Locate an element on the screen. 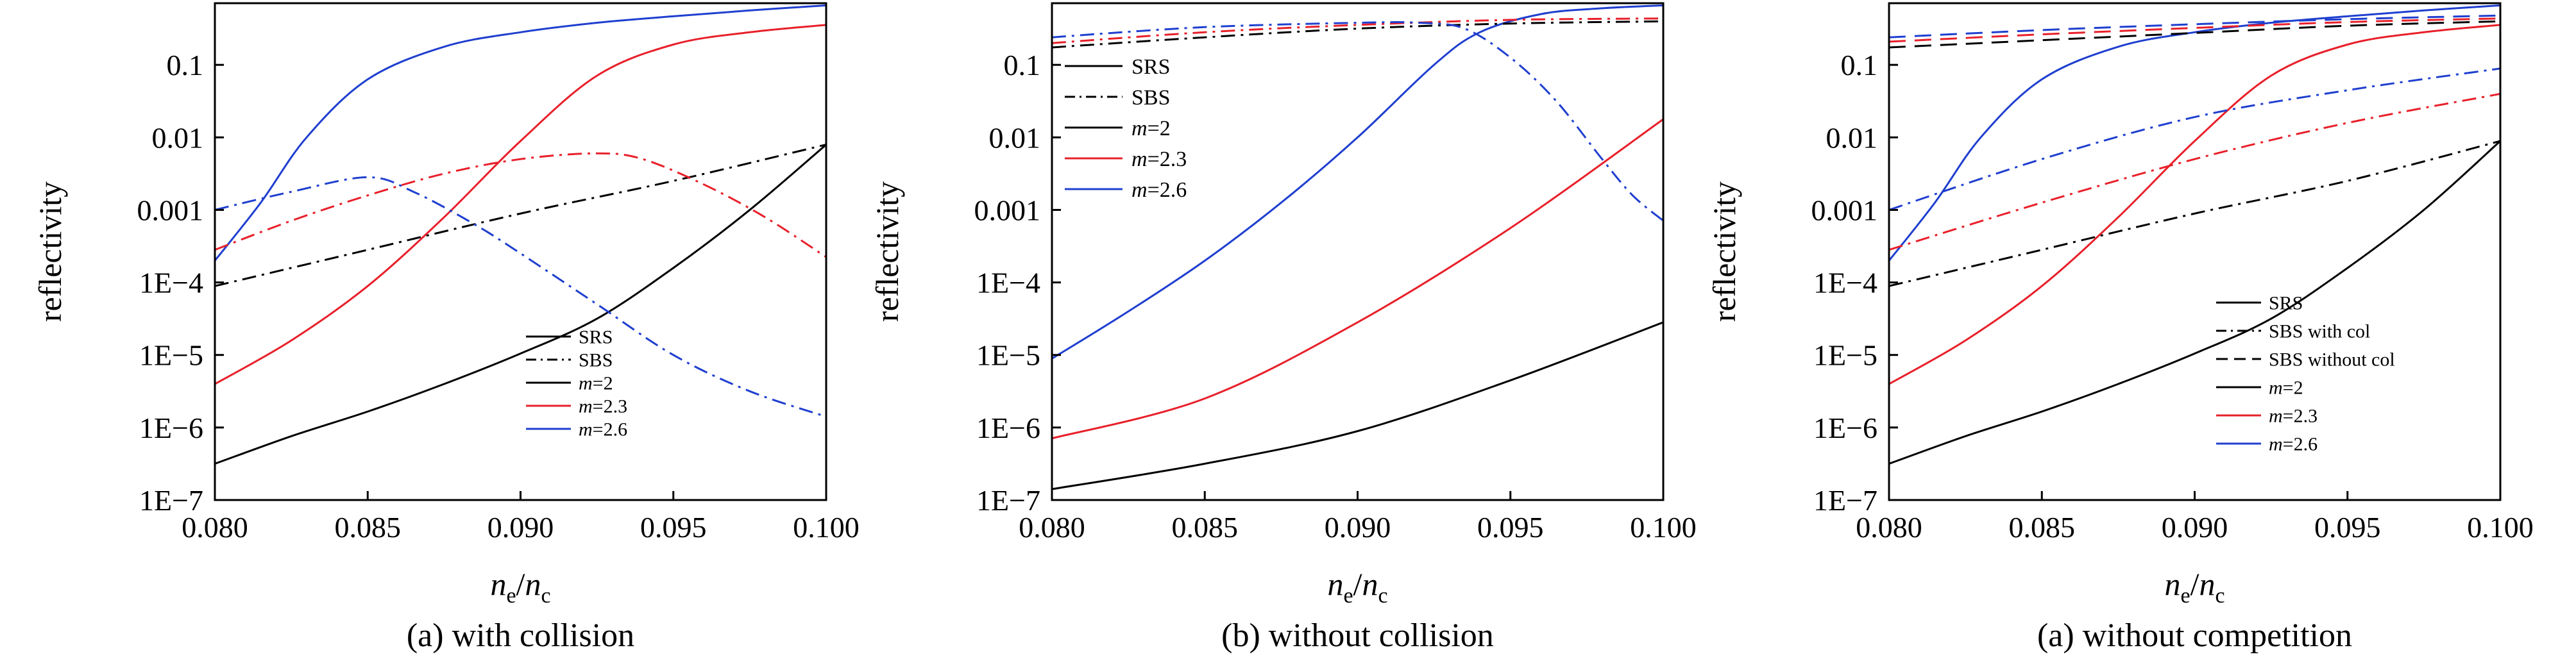 This screenshot has height=659, width=2576. y-tick-label: 1E−6 is located at coordinates (1845, 428).